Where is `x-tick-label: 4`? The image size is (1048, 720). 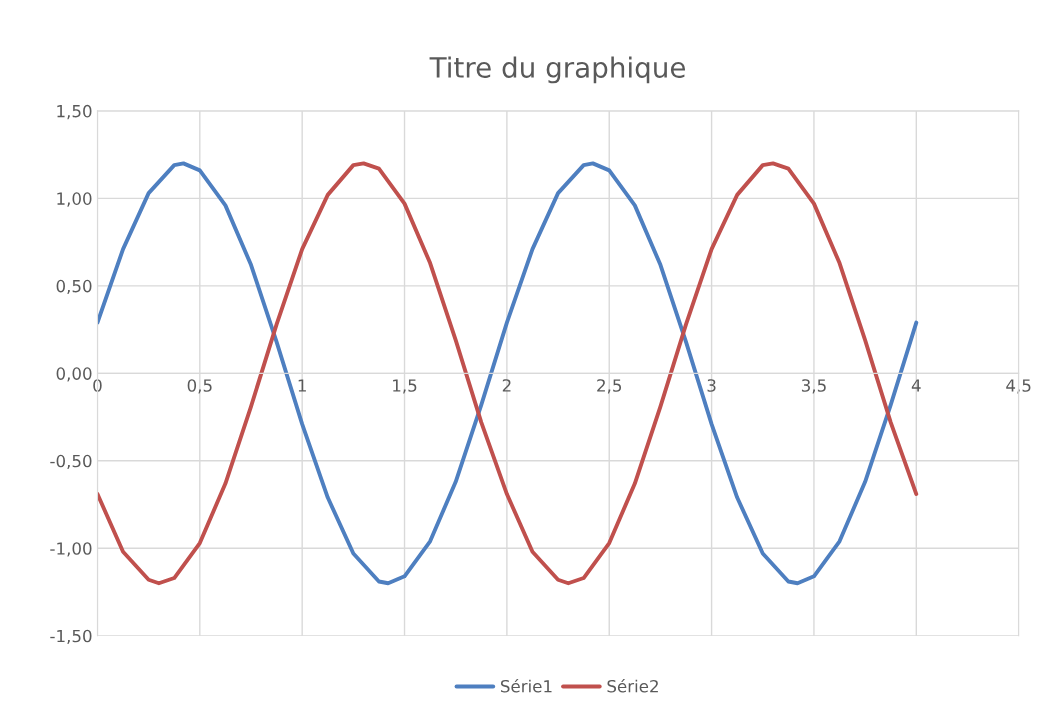 x-tick-label: 4 is located at coordinates (916, 385).